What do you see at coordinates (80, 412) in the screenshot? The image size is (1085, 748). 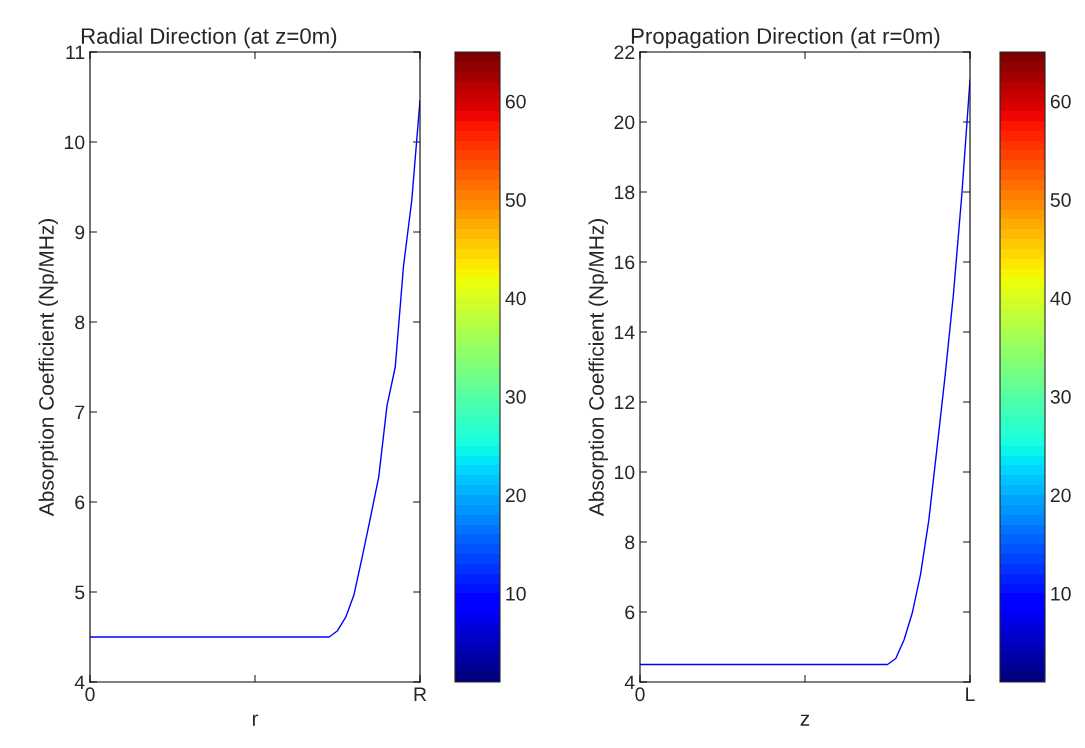 I see `y-tick-label: 7` at bounding box center [80, 412].